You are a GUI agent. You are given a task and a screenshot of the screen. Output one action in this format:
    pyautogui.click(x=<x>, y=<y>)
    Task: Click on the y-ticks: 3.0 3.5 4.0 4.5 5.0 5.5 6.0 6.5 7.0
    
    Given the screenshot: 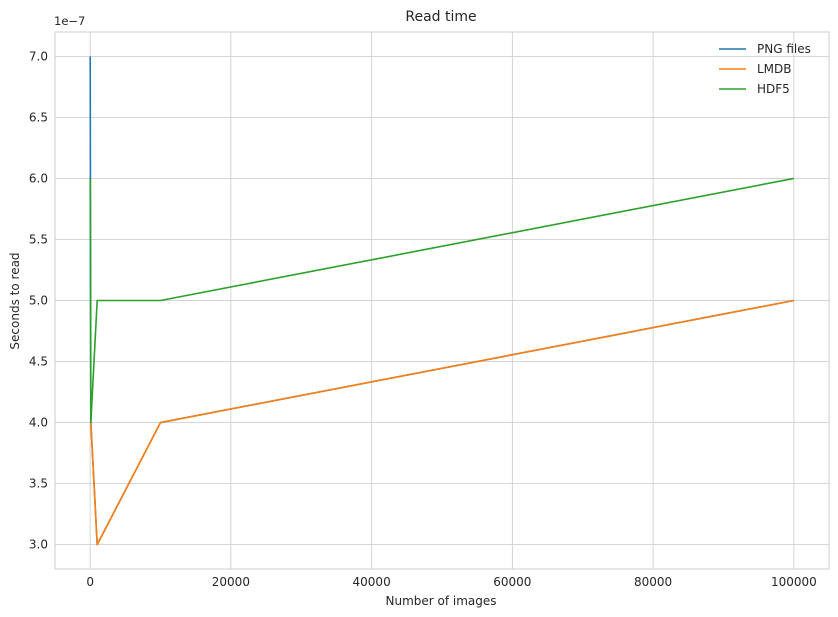 What is the action you would take?
    pyautogui.click(x=38, y=300)
    